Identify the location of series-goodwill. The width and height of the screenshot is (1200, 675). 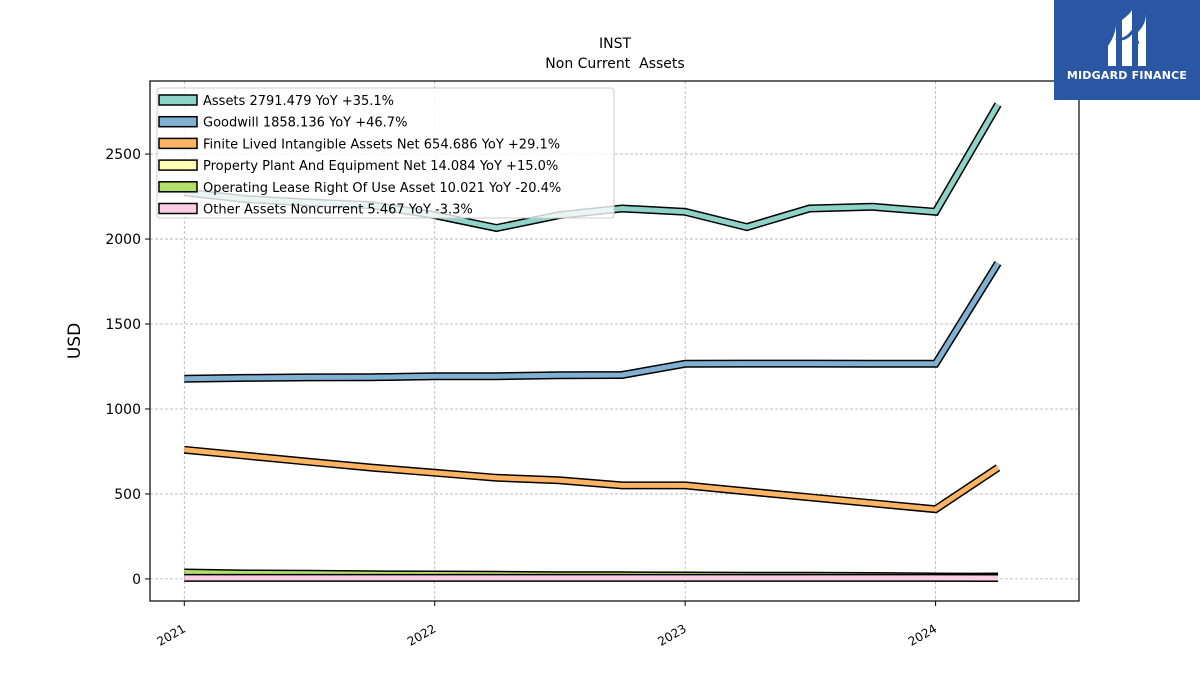
(593, 321).